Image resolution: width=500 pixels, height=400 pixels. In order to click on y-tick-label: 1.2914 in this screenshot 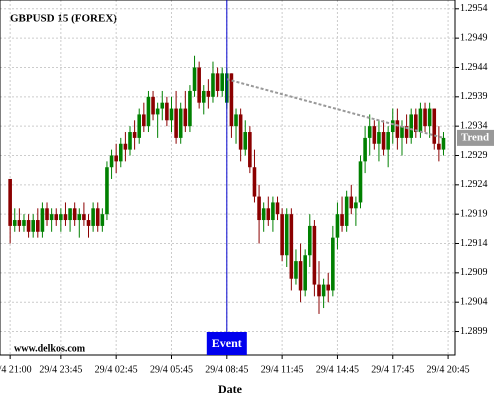, I will do `click(474, 243)`.